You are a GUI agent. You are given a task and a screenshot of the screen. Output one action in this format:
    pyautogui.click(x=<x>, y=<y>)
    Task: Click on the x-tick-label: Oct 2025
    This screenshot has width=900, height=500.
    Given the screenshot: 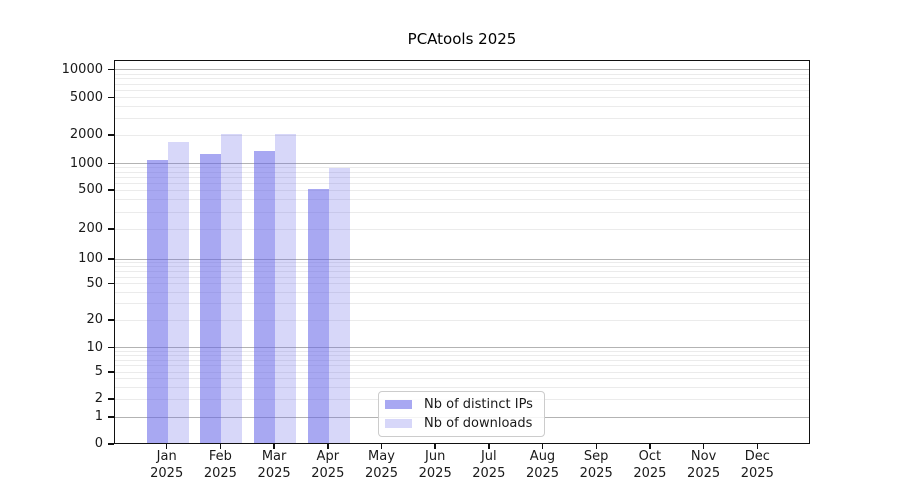 What is the action you would take?
    pyautogui.click(x=650, y=465)
    